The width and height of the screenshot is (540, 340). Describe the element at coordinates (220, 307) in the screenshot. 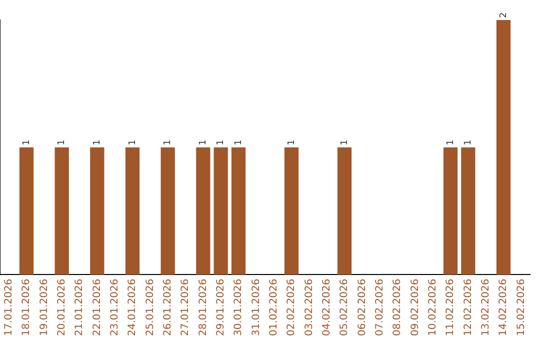

I see `x-tick-label: 29.01.2026` at that location.